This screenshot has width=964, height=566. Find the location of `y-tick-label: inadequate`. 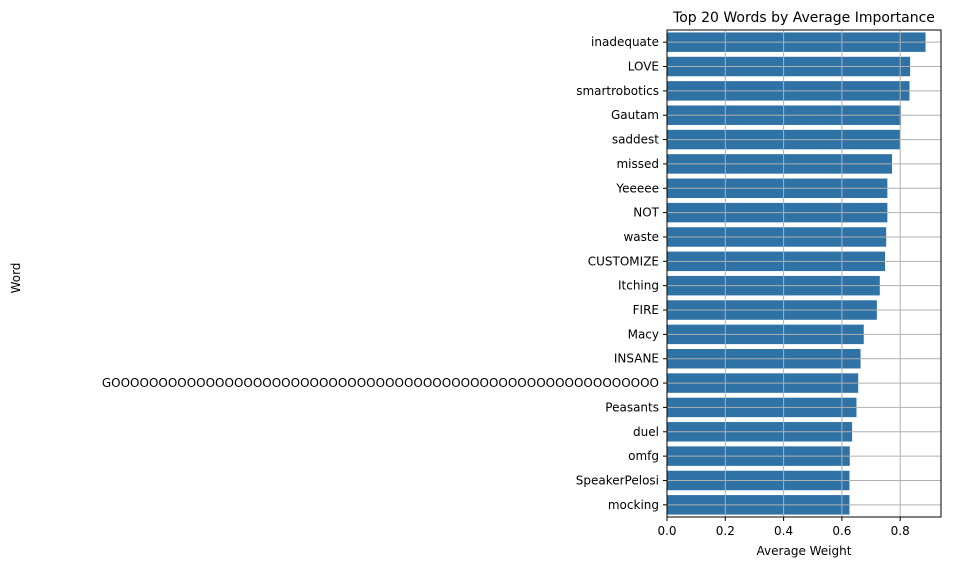

y-tick-label: inadequate is located at coordinates (625, 42).